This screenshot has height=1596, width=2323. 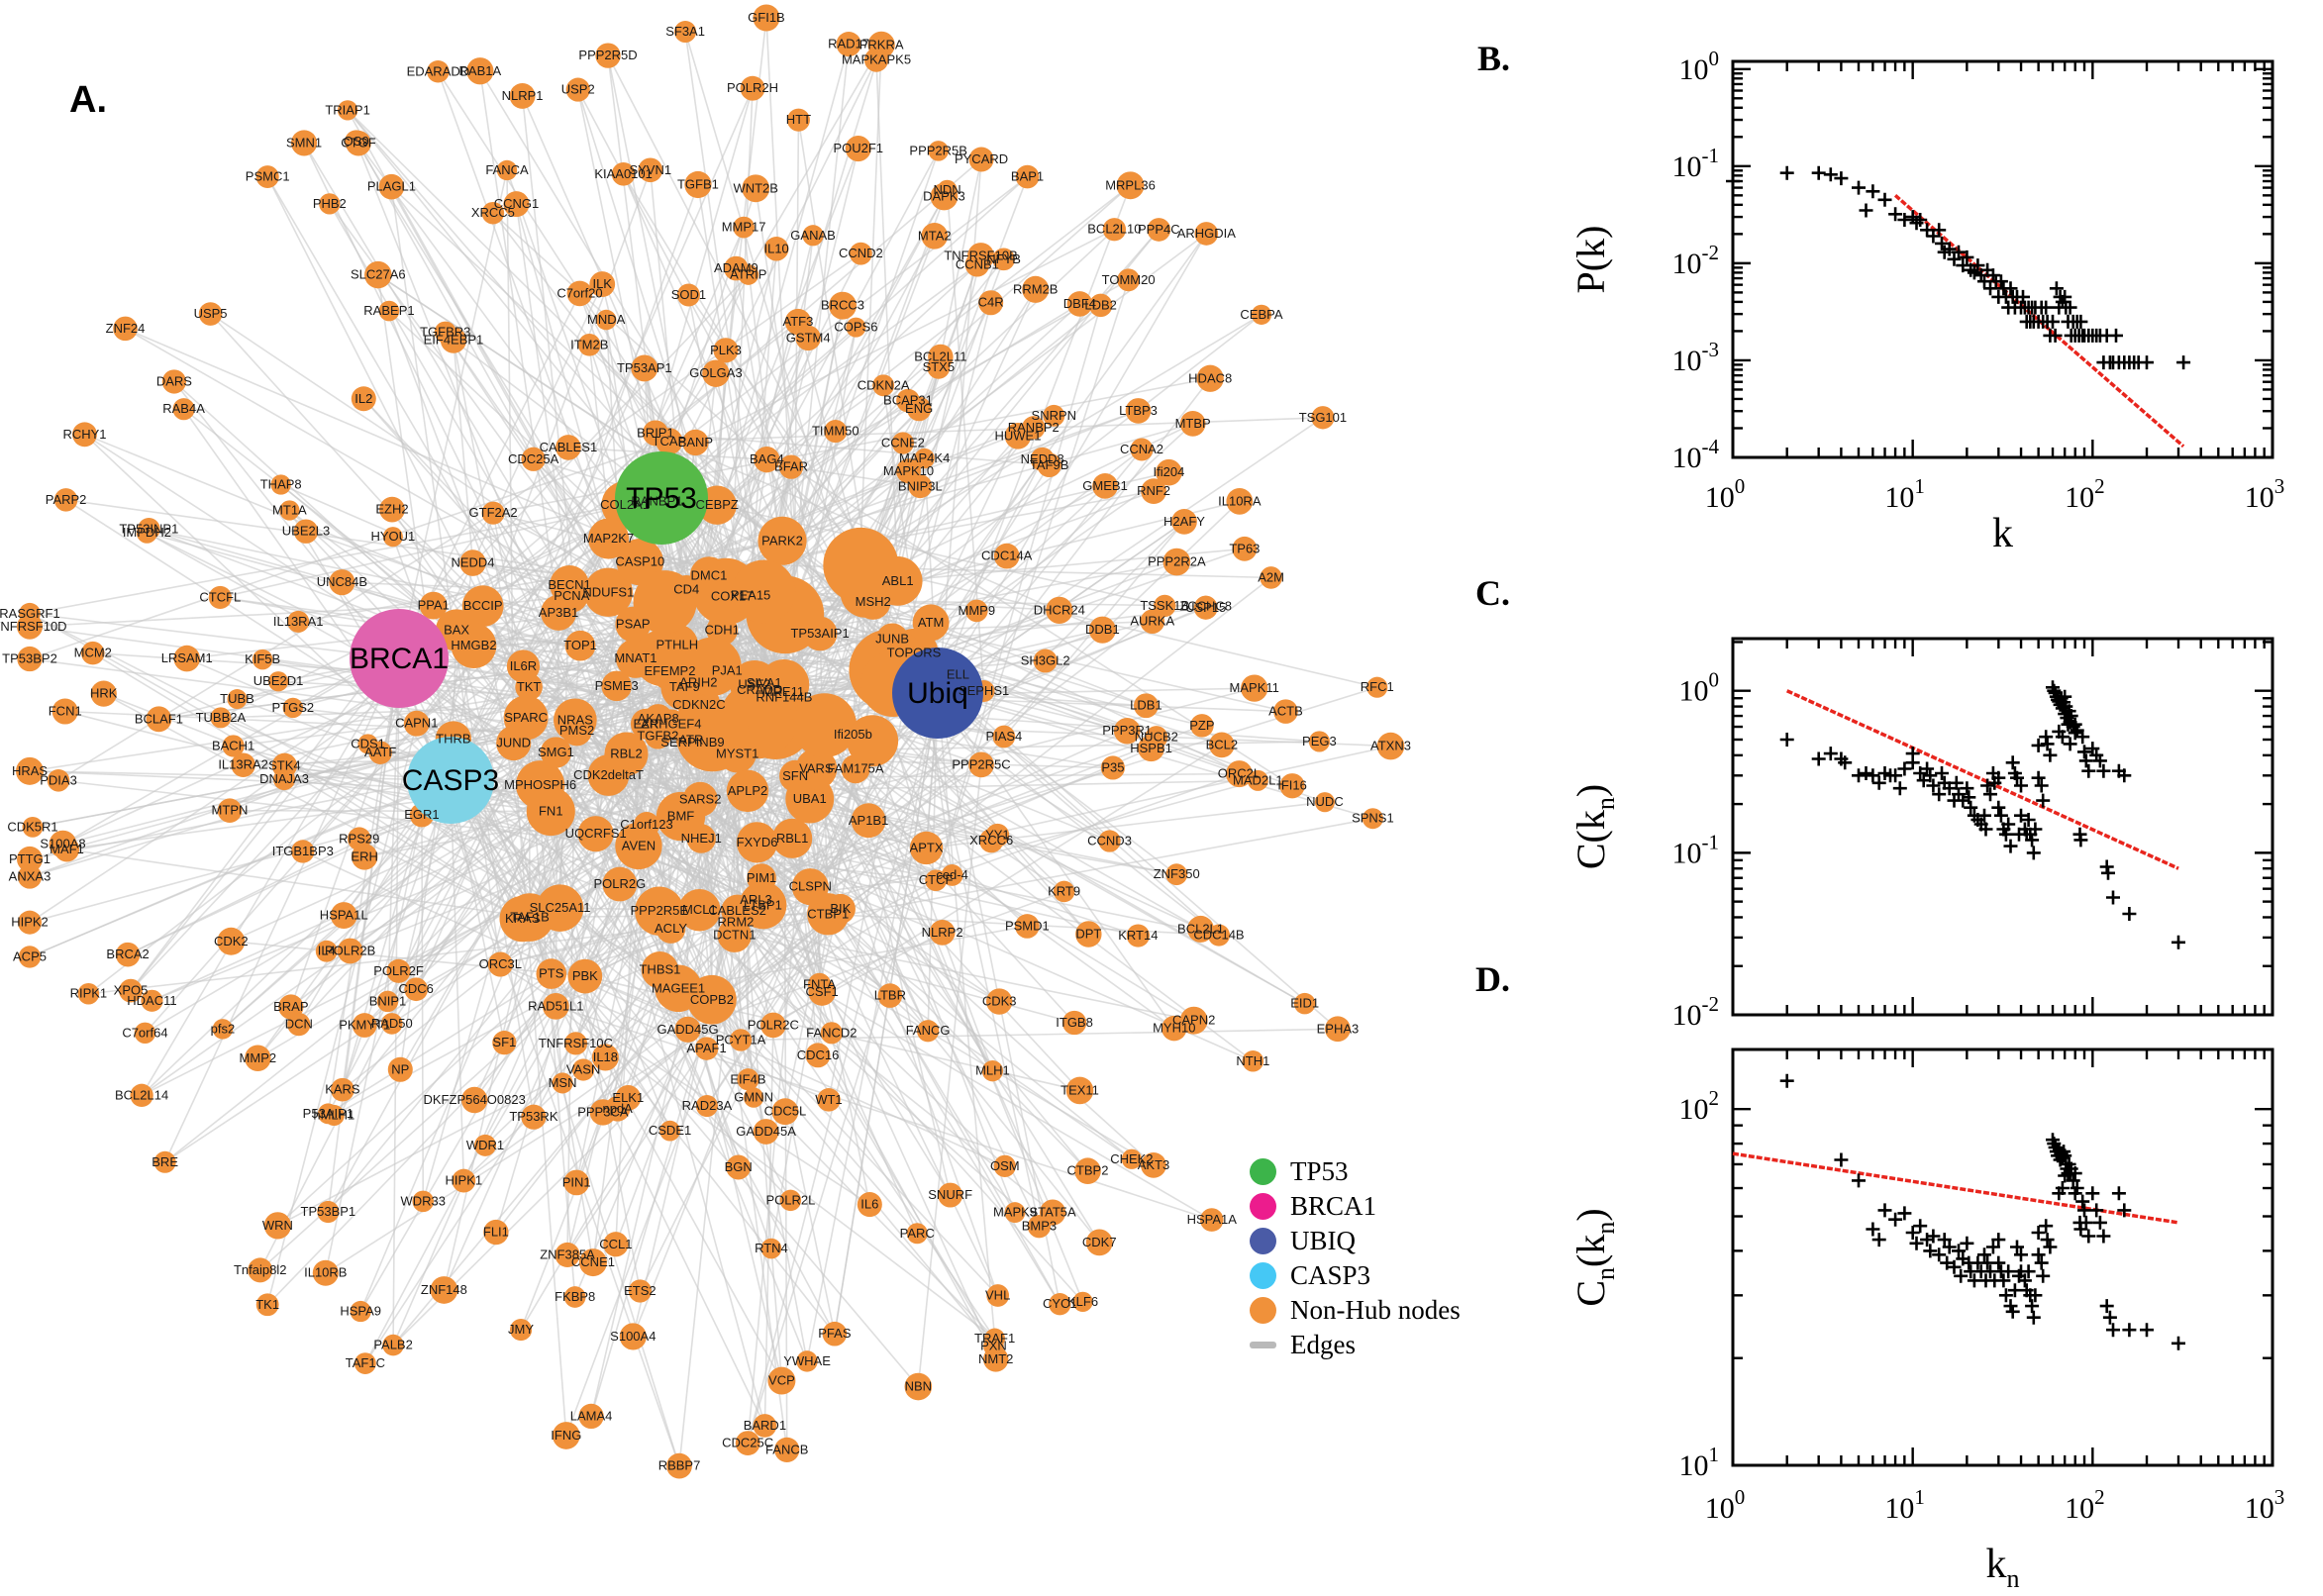 What do you see at coordinates (819, 633) in the screenshot?
I see `network-node-label: TP53AIP1` at bounding box center [819, 633].